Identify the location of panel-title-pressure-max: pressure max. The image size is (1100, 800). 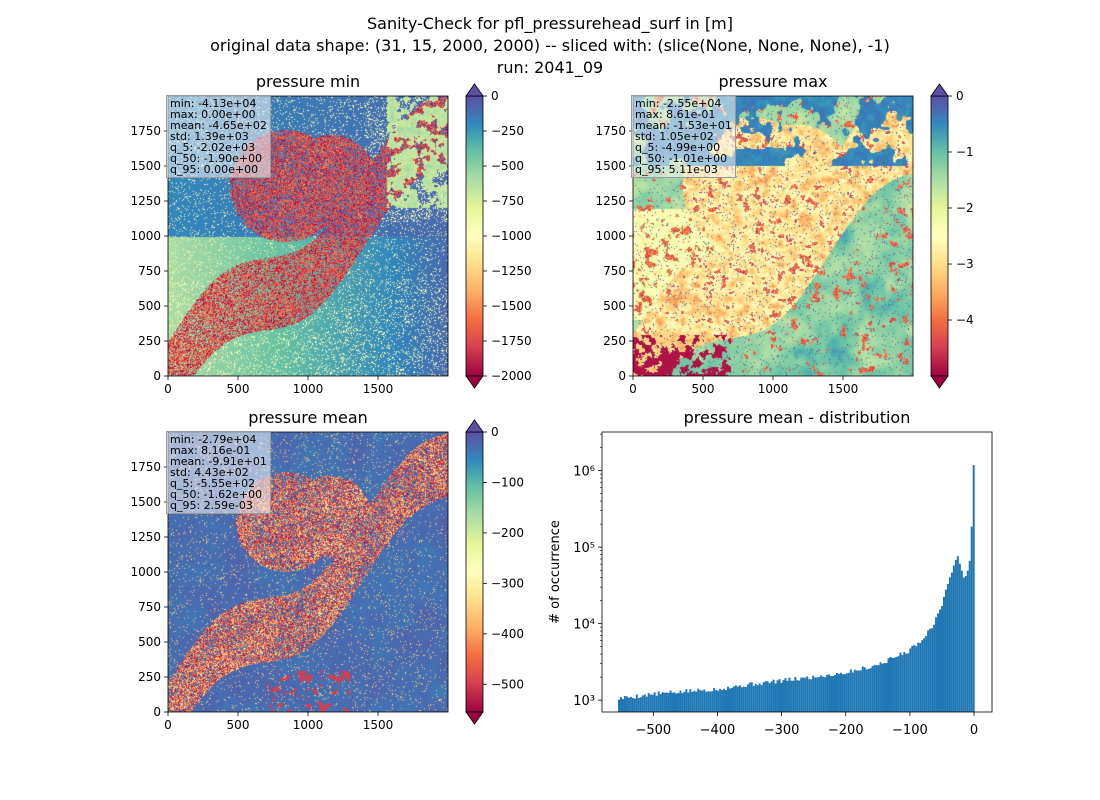
(773, 81).